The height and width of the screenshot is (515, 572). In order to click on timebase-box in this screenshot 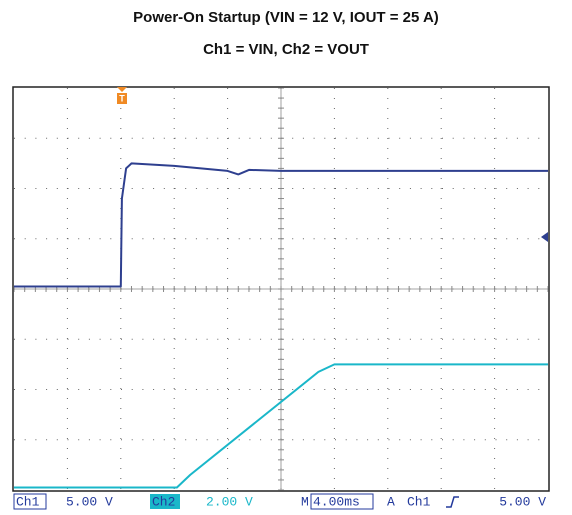, I will do `click(342, 501)`.